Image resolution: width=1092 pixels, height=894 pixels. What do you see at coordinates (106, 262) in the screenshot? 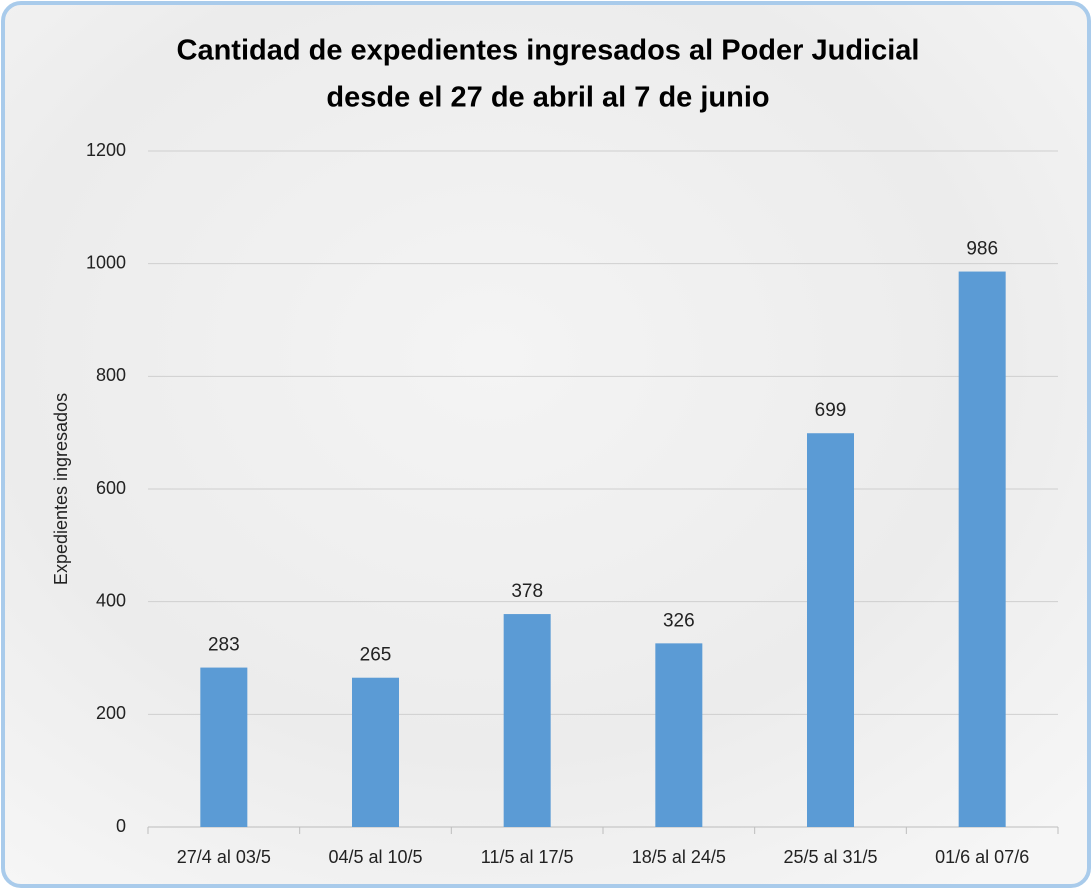
I see `y-tick-label: 1000` at bounding box center [106, 262].